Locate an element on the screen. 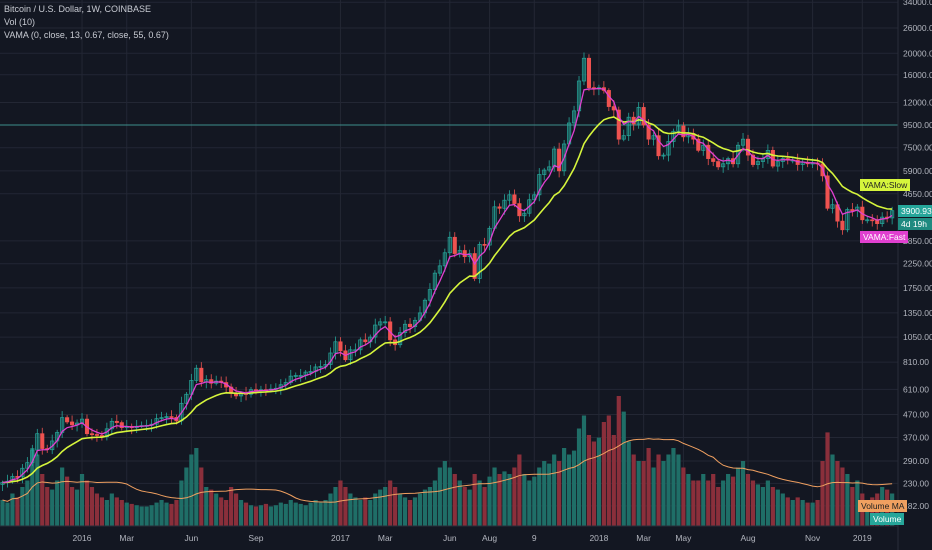 The image size is (932, 550). last-price-badge: 3900.93 is located at coordinates (915, 211).